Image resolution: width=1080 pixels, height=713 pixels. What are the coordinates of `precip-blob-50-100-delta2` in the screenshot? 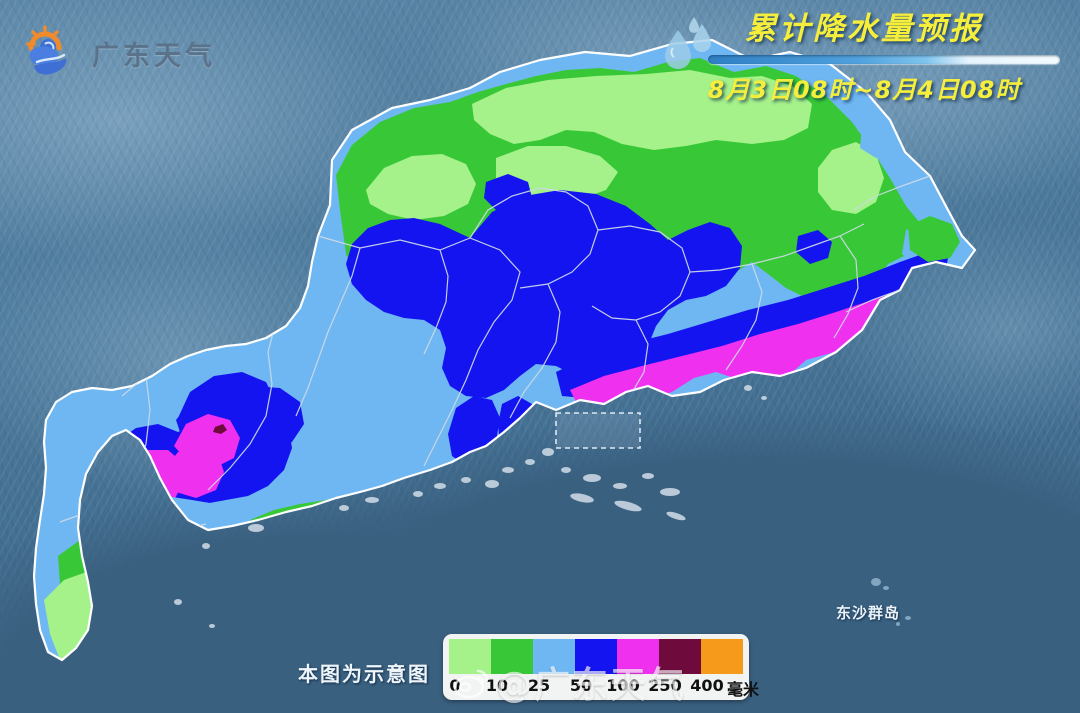 It's located at (516, 426).